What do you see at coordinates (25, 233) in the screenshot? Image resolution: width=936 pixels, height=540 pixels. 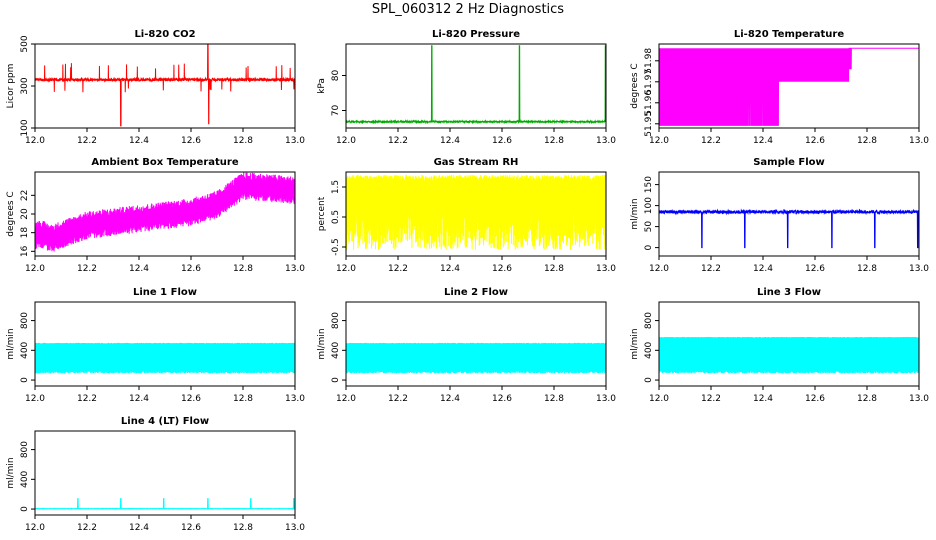 I see `y-tick-label: 18` at bounding box center [25, 233].